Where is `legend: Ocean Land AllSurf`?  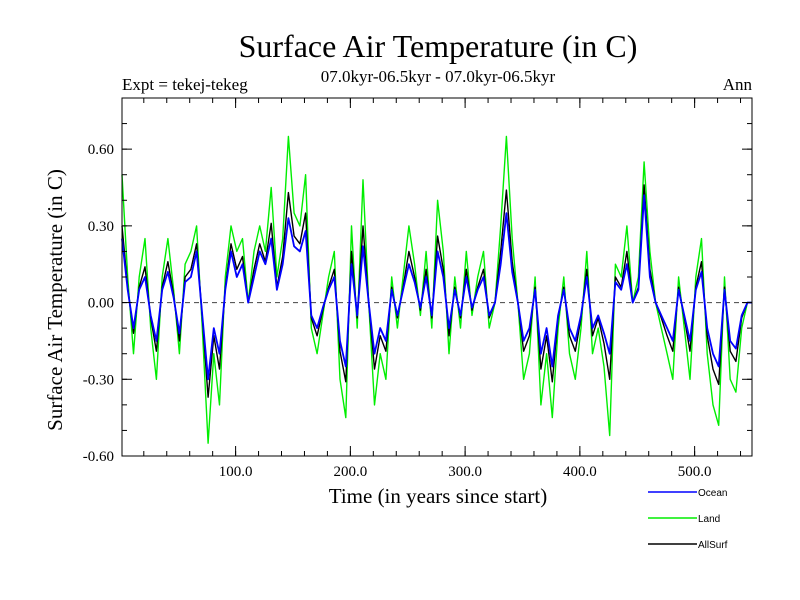
legend: Ocean Land AllSurf is located at coordinates (688, 519).